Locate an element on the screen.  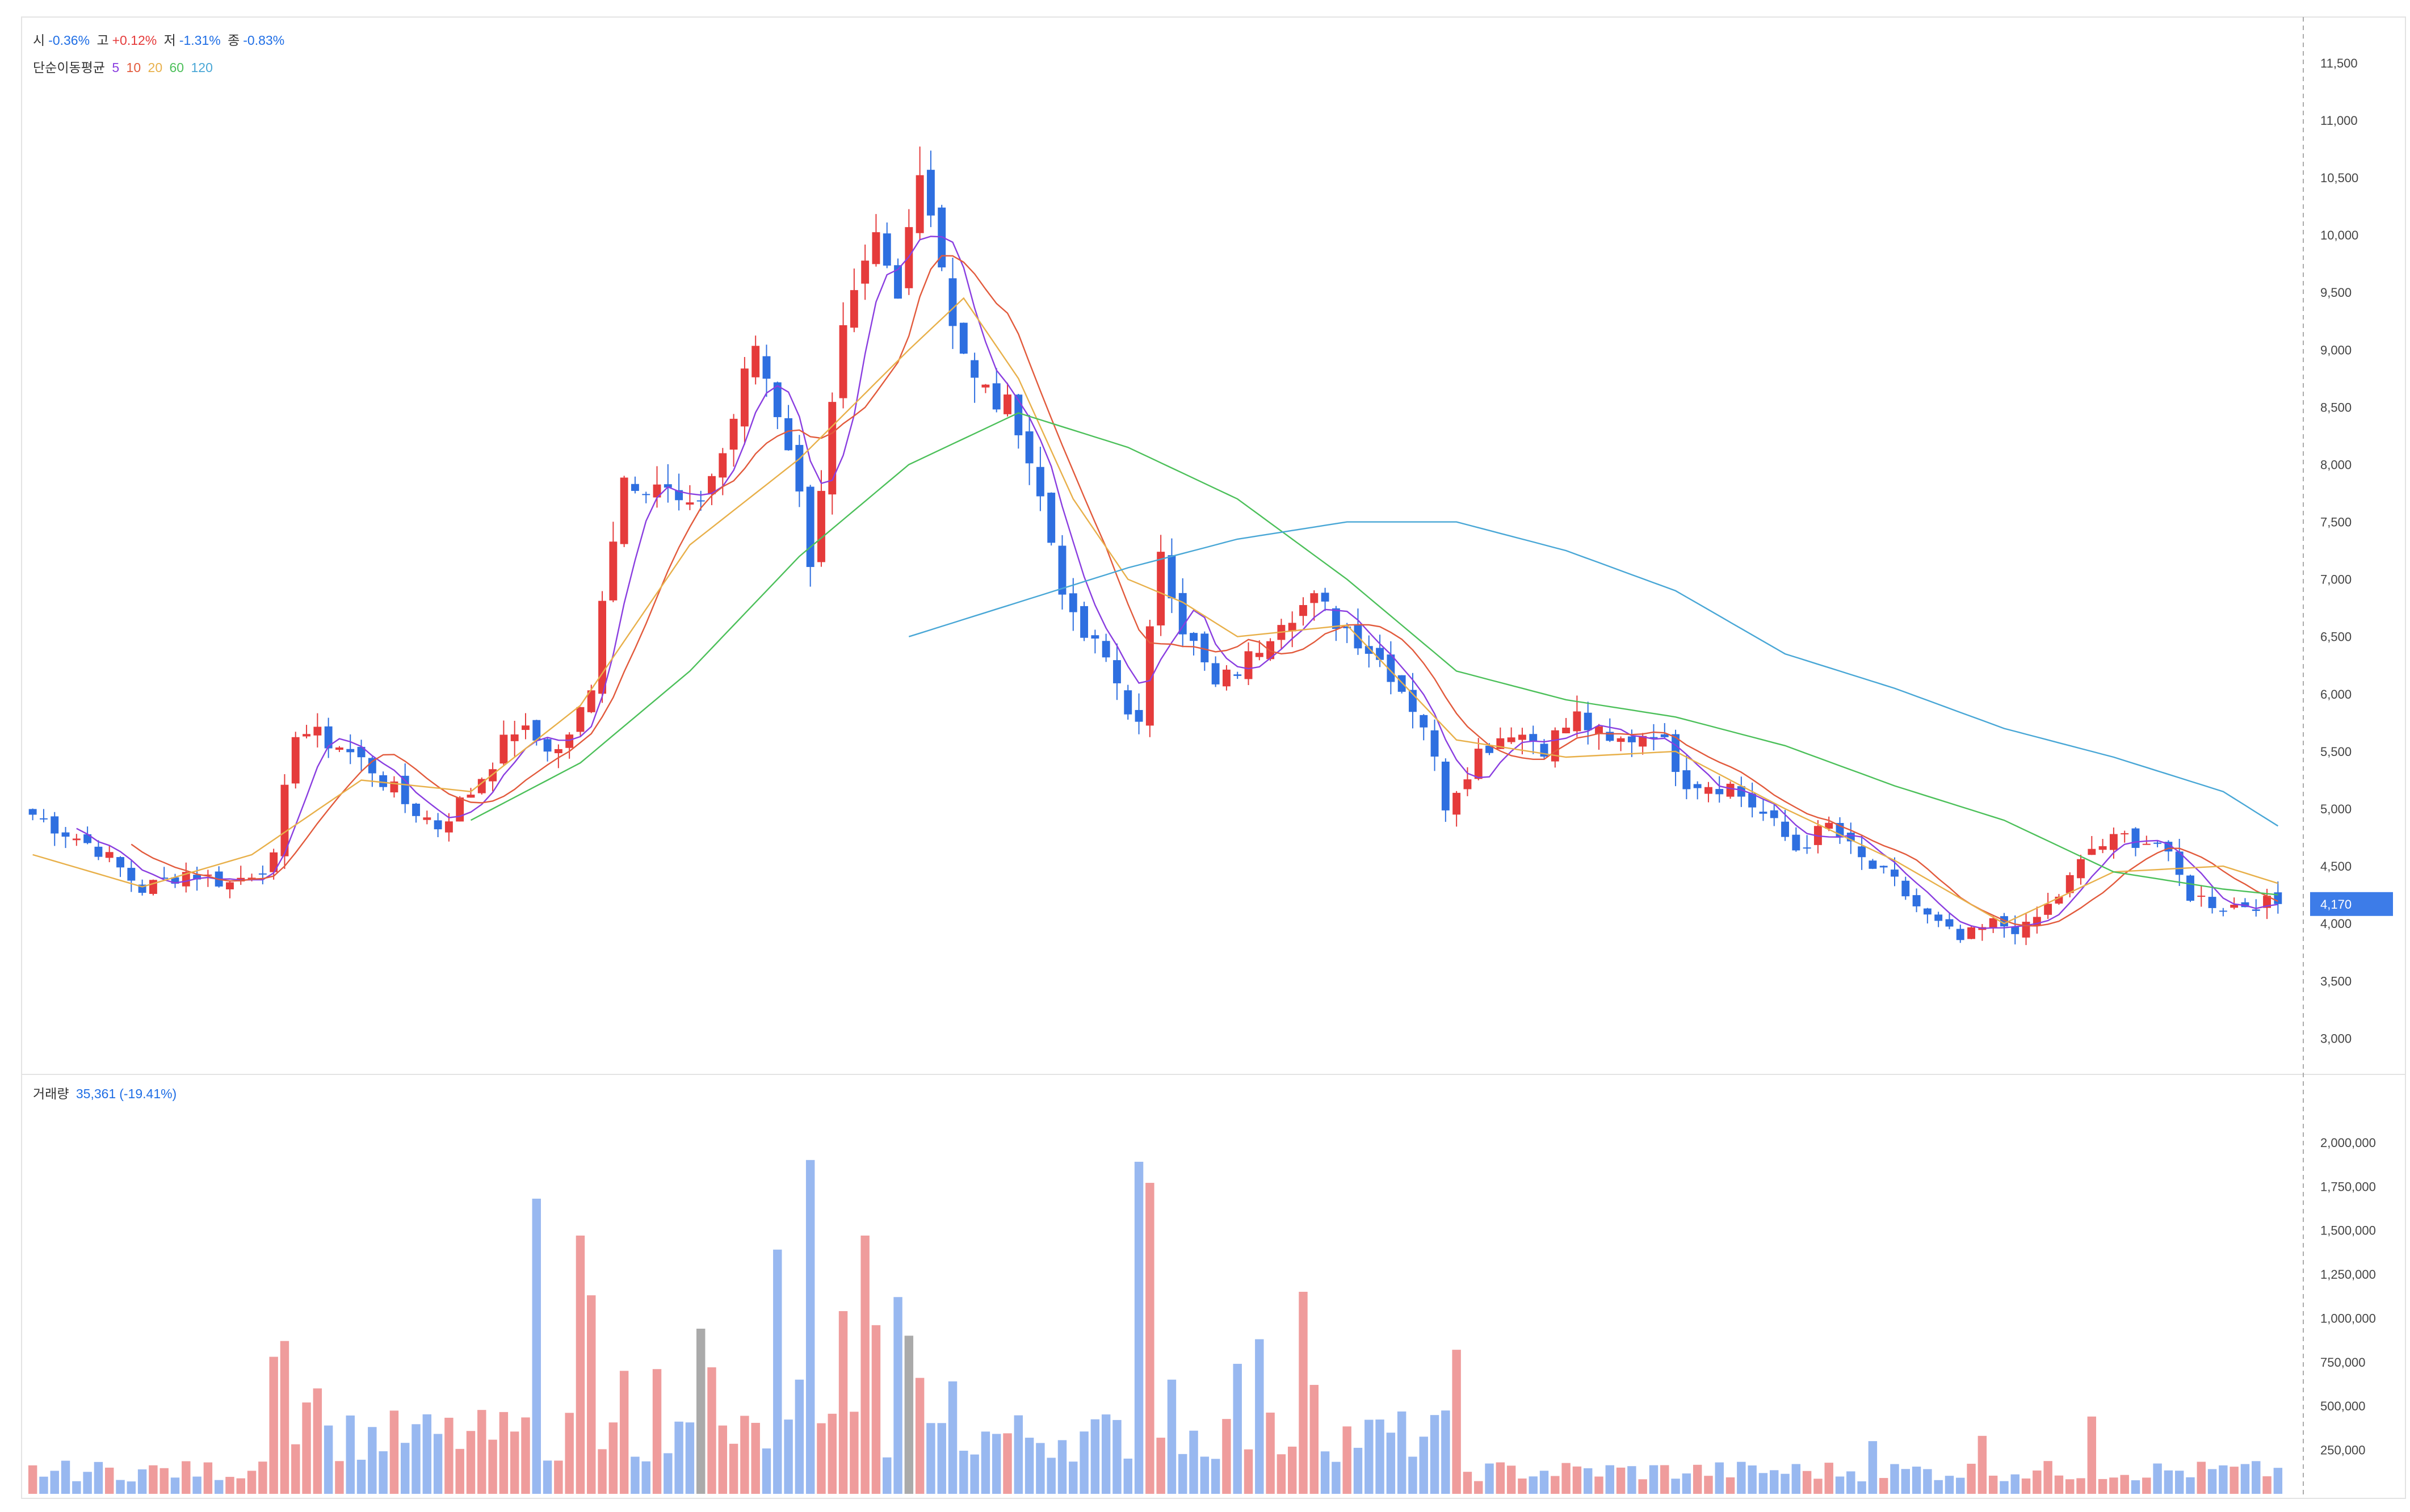
ma-legend: 단순이동평균 5 10 20 60 120 is located at coordinates (124, 66).